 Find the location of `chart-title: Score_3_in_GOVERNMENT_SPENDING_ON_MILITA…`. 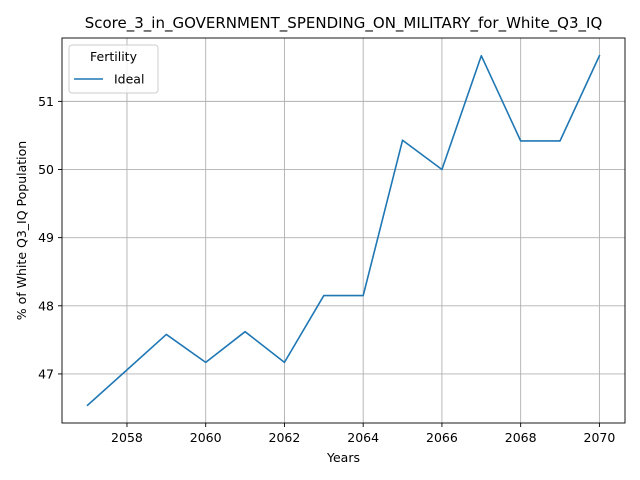

chart-title: Score_3_in_GOVERNMENT_SPENDING_ON_MILITA… is located at coordinates (344, 23).